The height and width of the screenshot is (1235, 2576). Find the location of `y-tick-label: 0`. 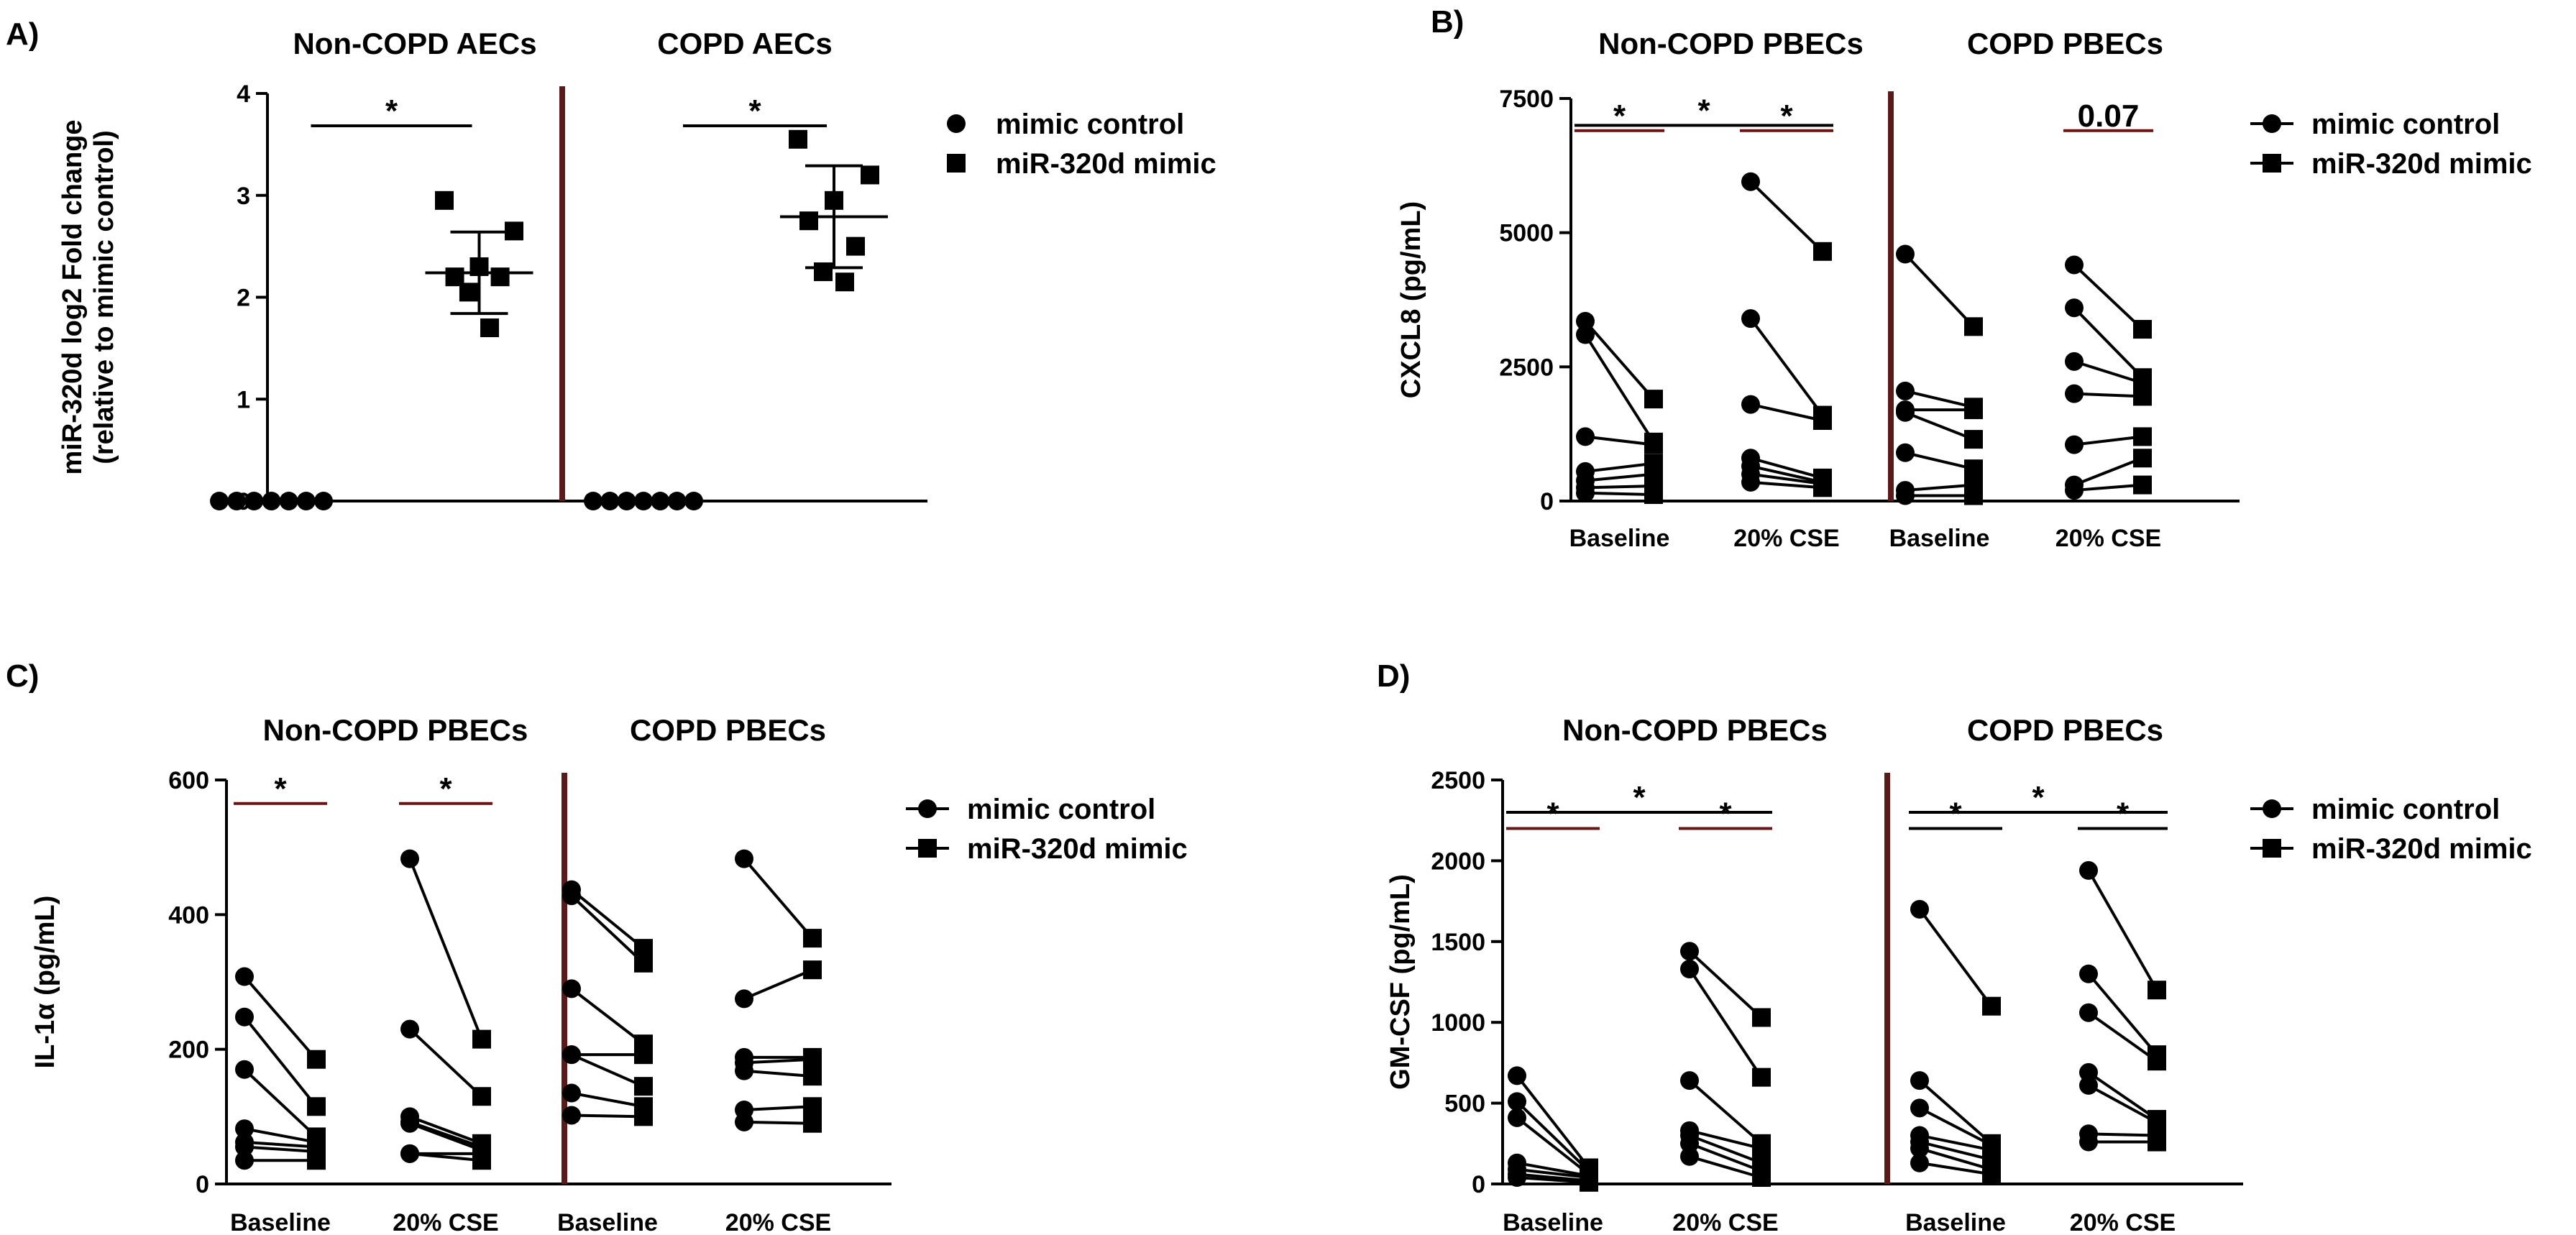

y-tick-label: 0 is located at coordinates (1478, 1184).